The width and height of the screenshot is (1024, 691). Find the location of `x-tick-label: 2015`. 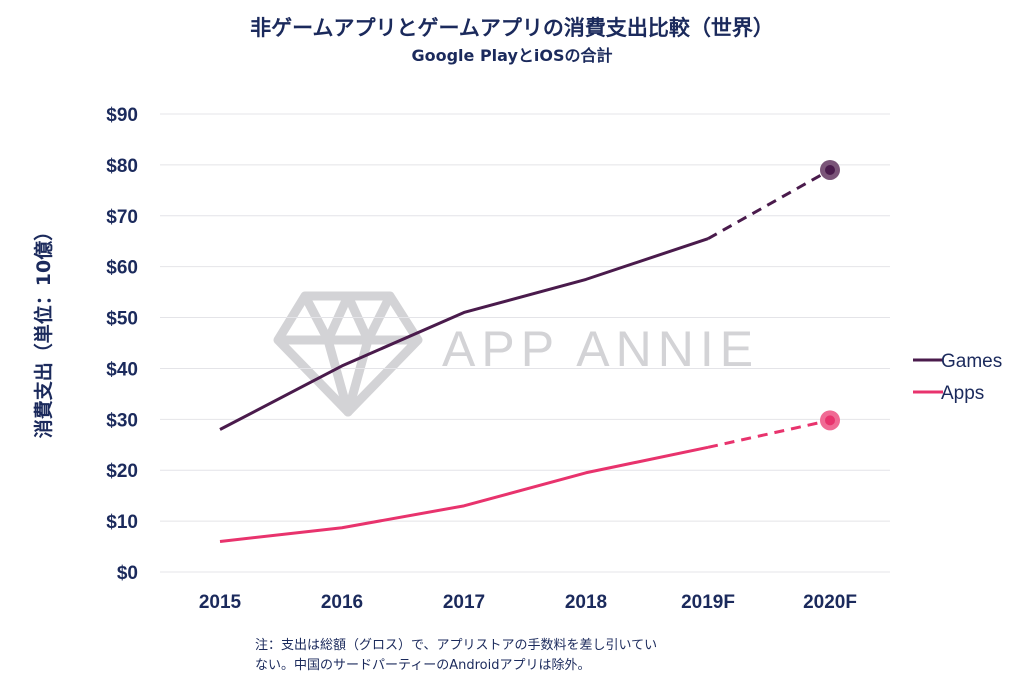

x-tick-label: 2015 is located at coordinates (220, 602).